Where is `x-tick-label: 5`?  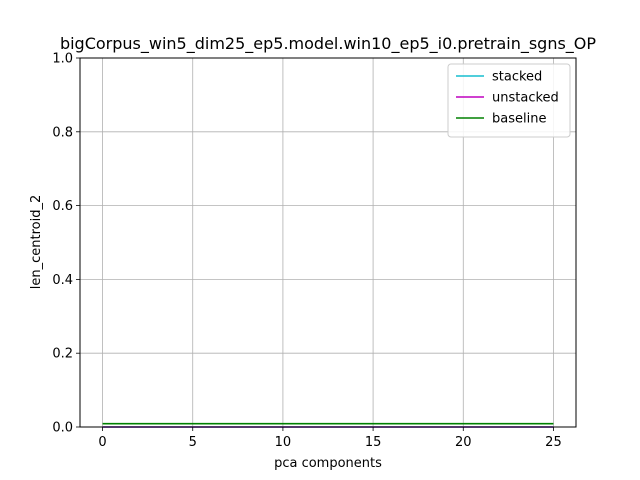 x-tick-label: 5 is located at coordinates (193, 442).